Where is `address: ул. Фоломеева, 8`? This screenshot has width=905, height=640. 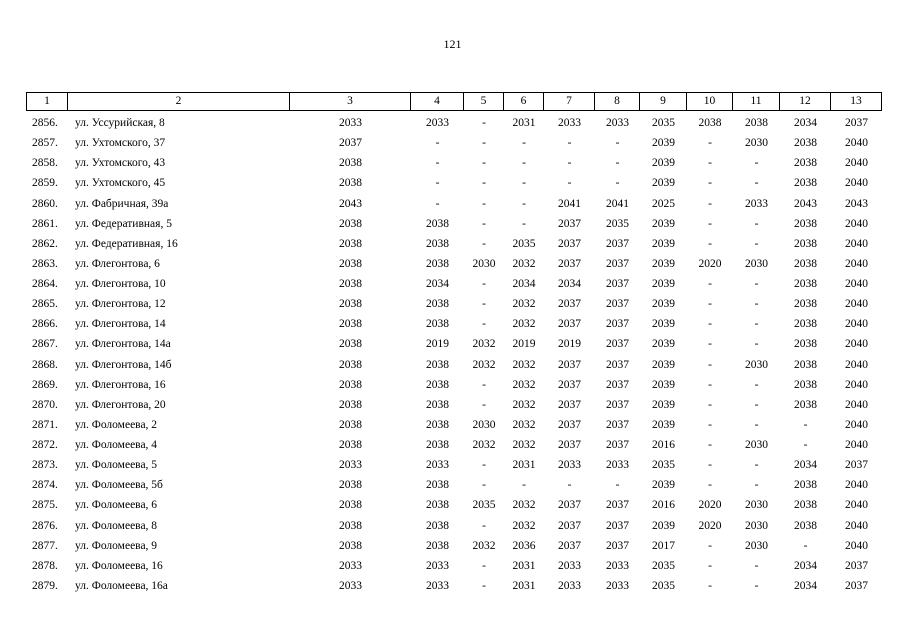 address: ул. Фоломеева, 8 is located at coordinates (116, 525).